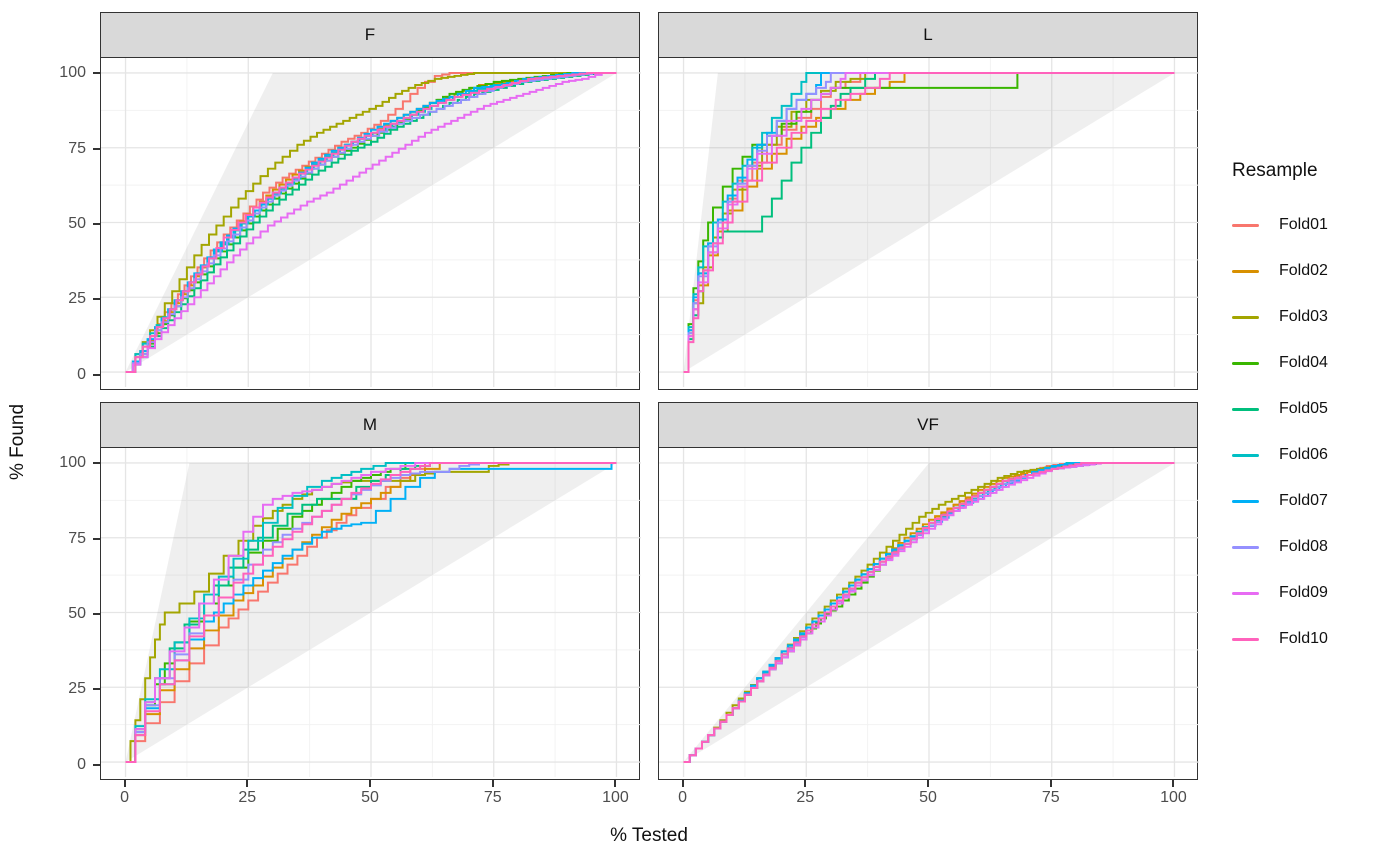 This screenshot has width=1400, height=866. I want to click on legend-item-Fold03: Fold03, so click(1280, 317).